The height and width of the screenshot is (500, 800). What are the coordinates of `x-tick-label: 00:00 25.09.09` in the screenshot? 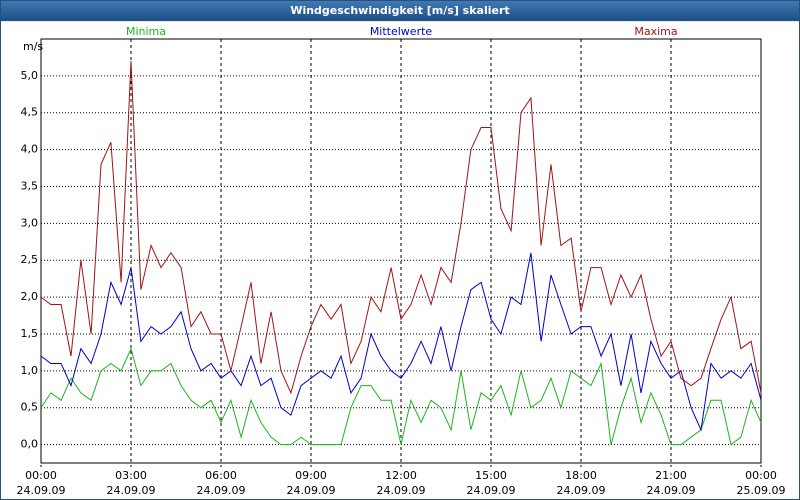 It's located at (761, 483).